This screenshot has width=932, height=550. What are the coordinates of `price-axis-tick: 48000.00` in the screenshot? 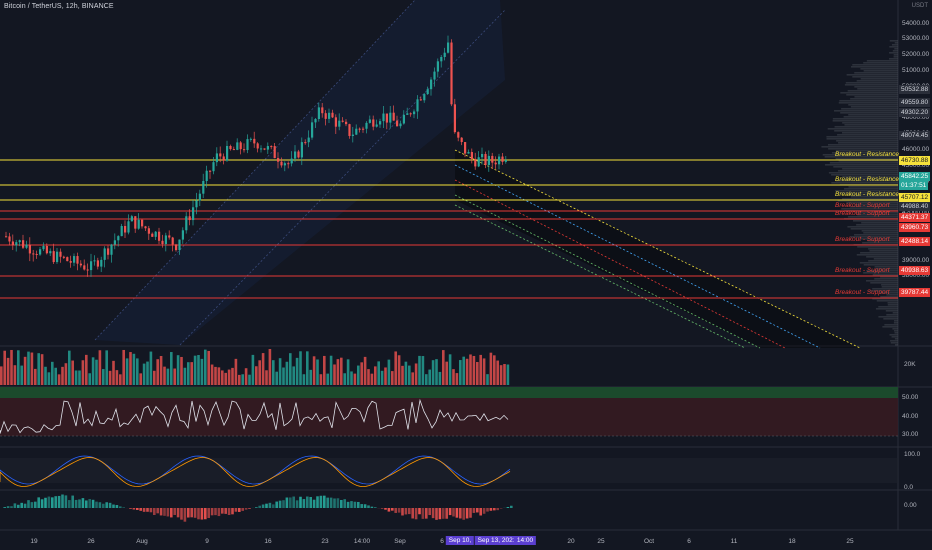 It's located at (916, 118).